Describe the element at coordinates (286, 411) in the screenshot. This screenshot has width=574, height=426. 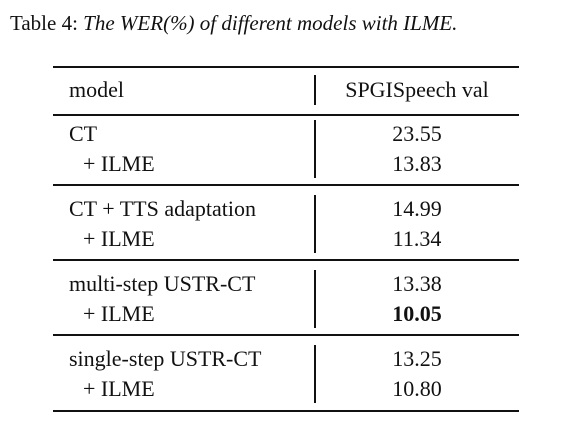
I see `bottom-rule` at that location.